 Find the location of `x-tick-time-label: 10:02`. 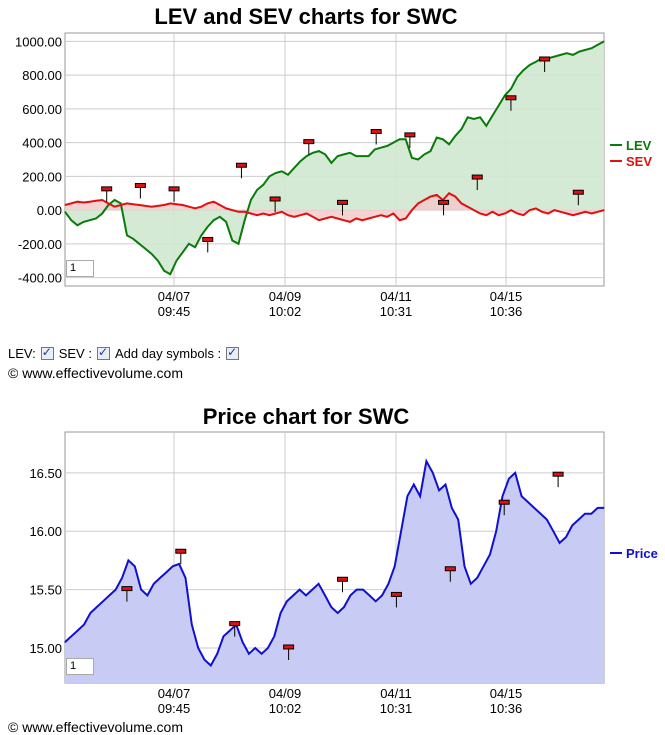

x-tick-time-label: 10:02 is located at coordinates (285, 311).